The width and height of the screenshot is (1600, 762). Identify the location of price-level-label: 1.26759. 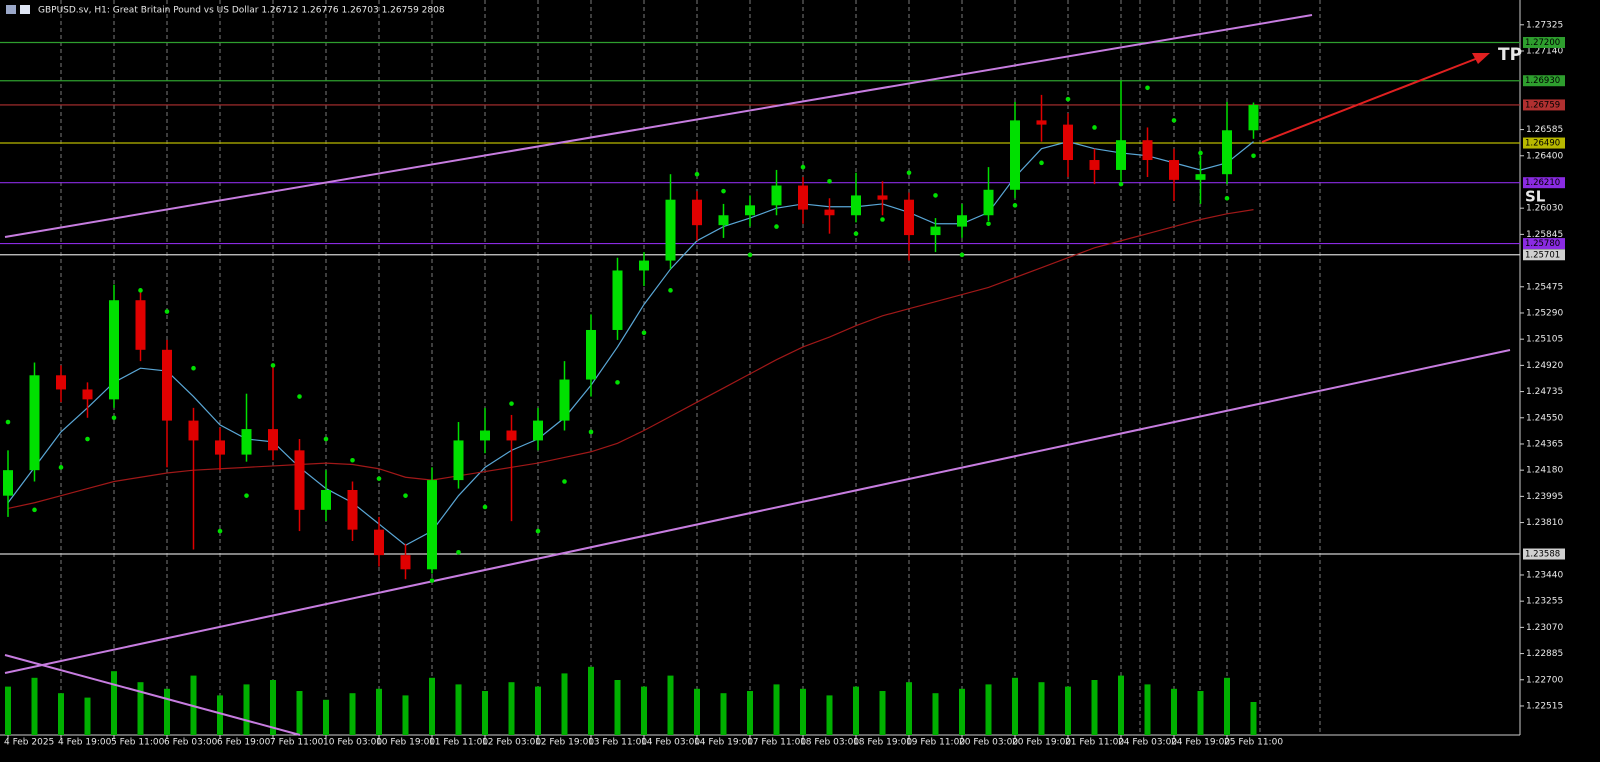
(1542, 105).